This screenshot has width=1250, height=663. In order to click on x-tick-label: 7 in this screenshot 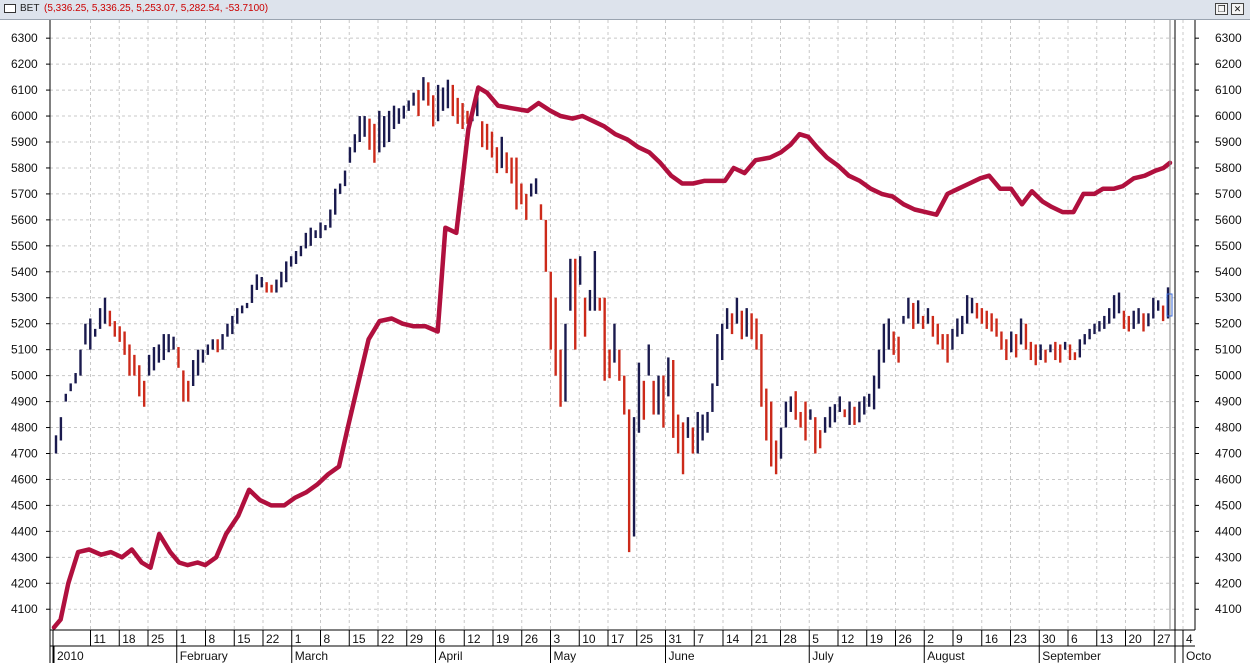, I will do `click(700, 639)`.